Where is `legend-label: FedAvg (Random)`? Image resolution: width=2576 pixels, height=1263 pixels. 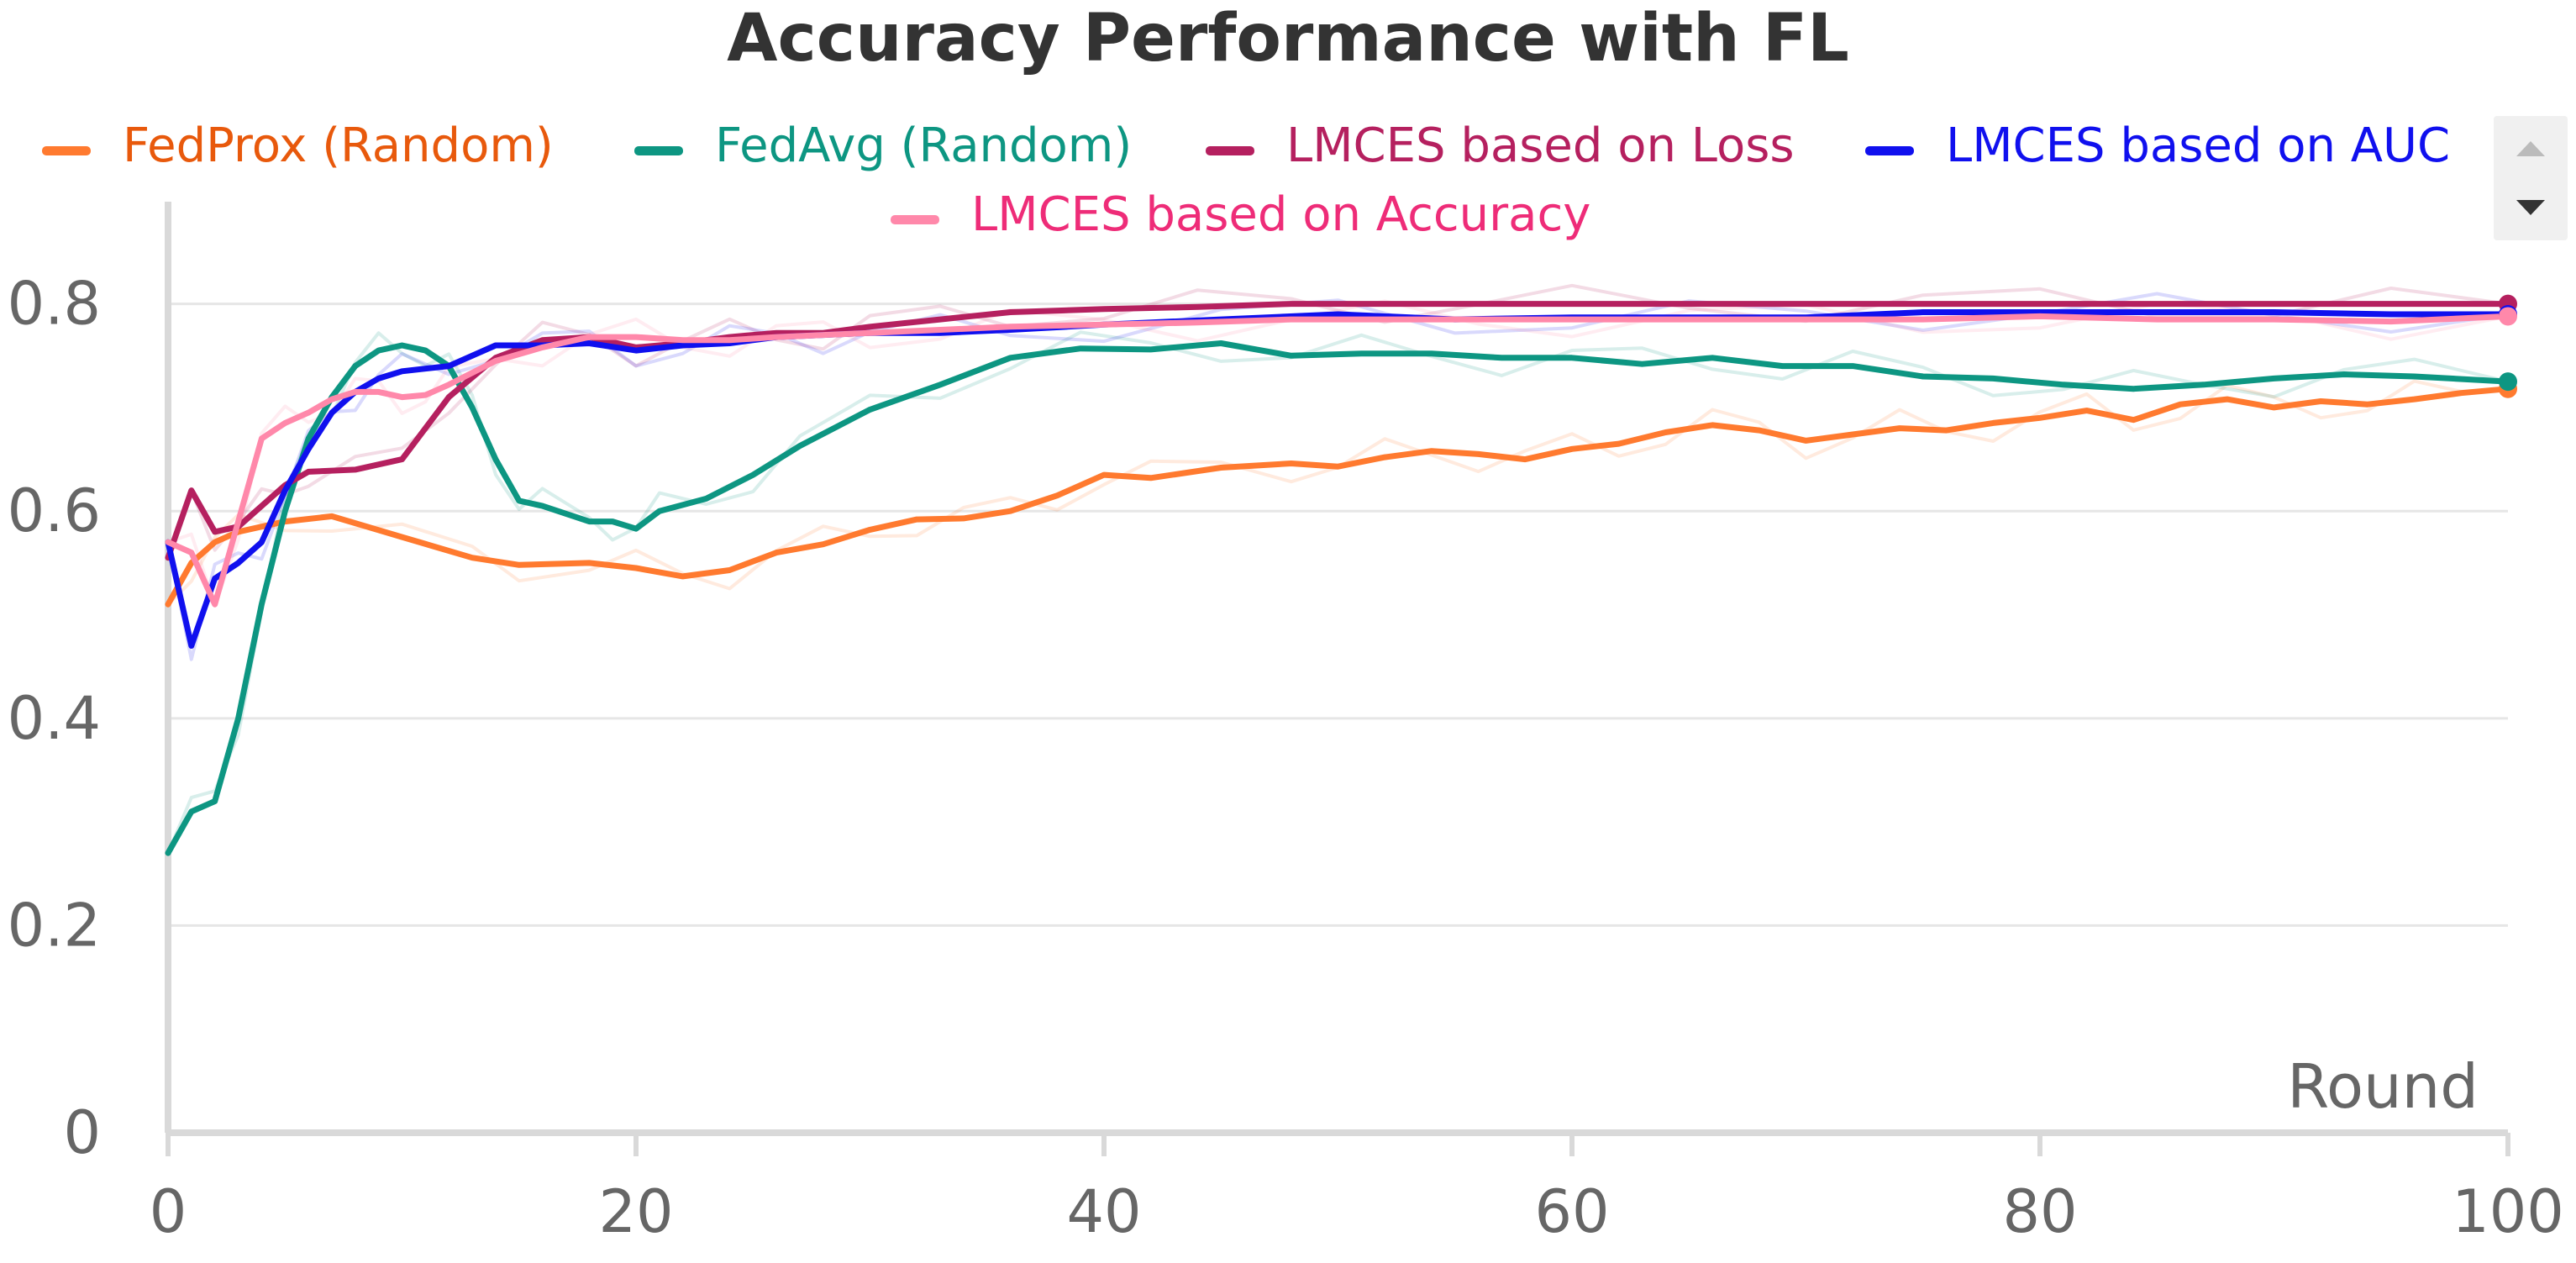
legend-label: FedAvg (Random) is located at coordinates (923, 145).